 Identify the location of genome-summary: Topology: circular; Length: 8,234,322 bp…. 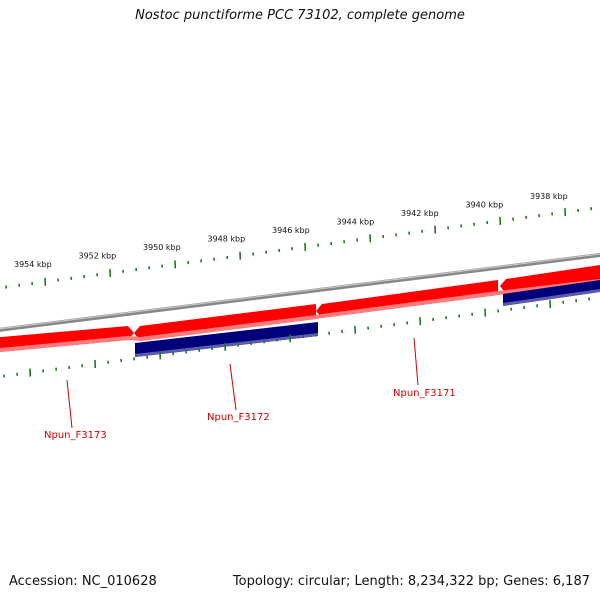
(411, 581).